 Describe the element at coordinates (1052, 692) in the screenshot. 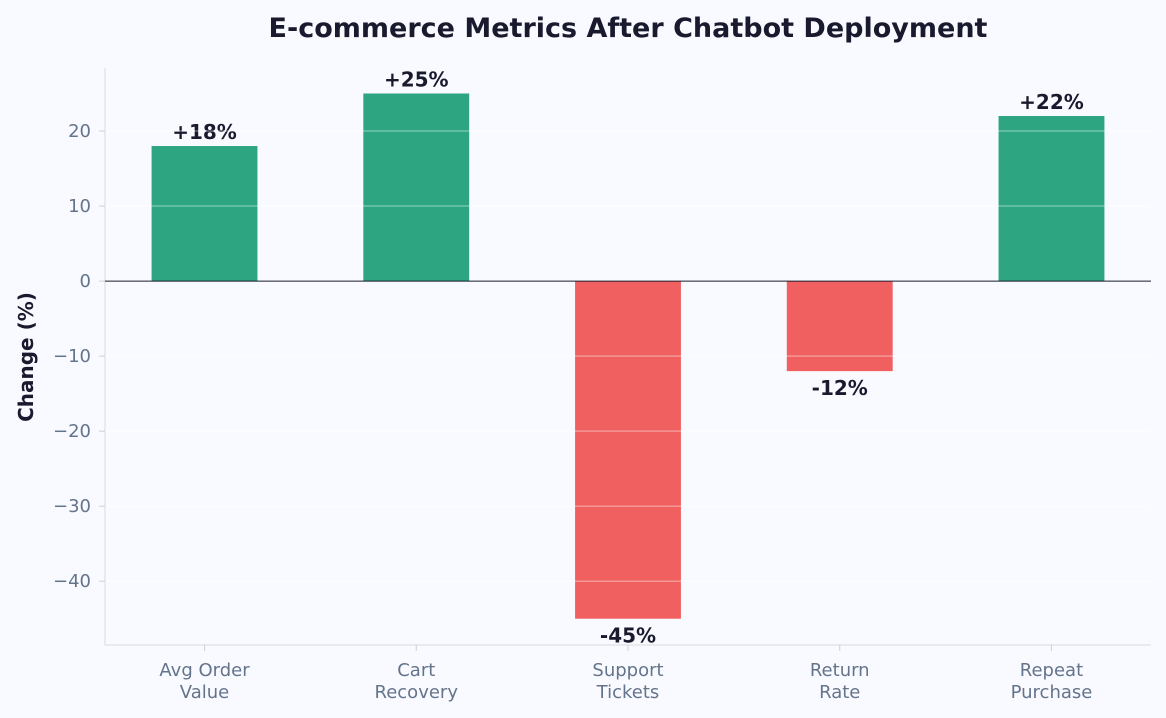

I see `x-tick-label-4: Purchase` at that location.